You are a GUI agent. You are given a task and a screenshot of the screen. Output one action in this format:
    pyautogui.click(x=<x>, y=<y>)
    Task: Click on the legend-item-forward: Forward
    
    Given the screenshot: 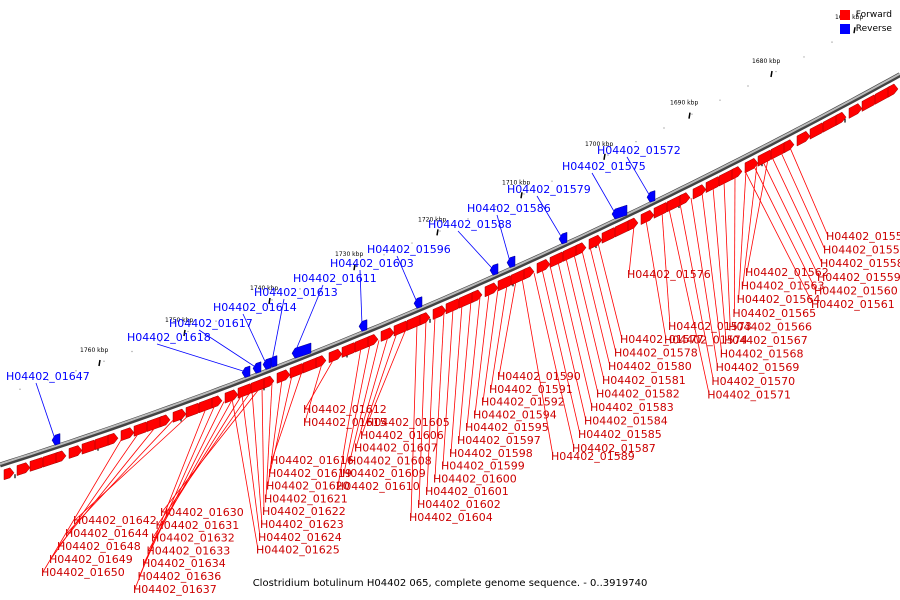 What is the action you would take?
    pyautogui.click(x=865, y=15)
    